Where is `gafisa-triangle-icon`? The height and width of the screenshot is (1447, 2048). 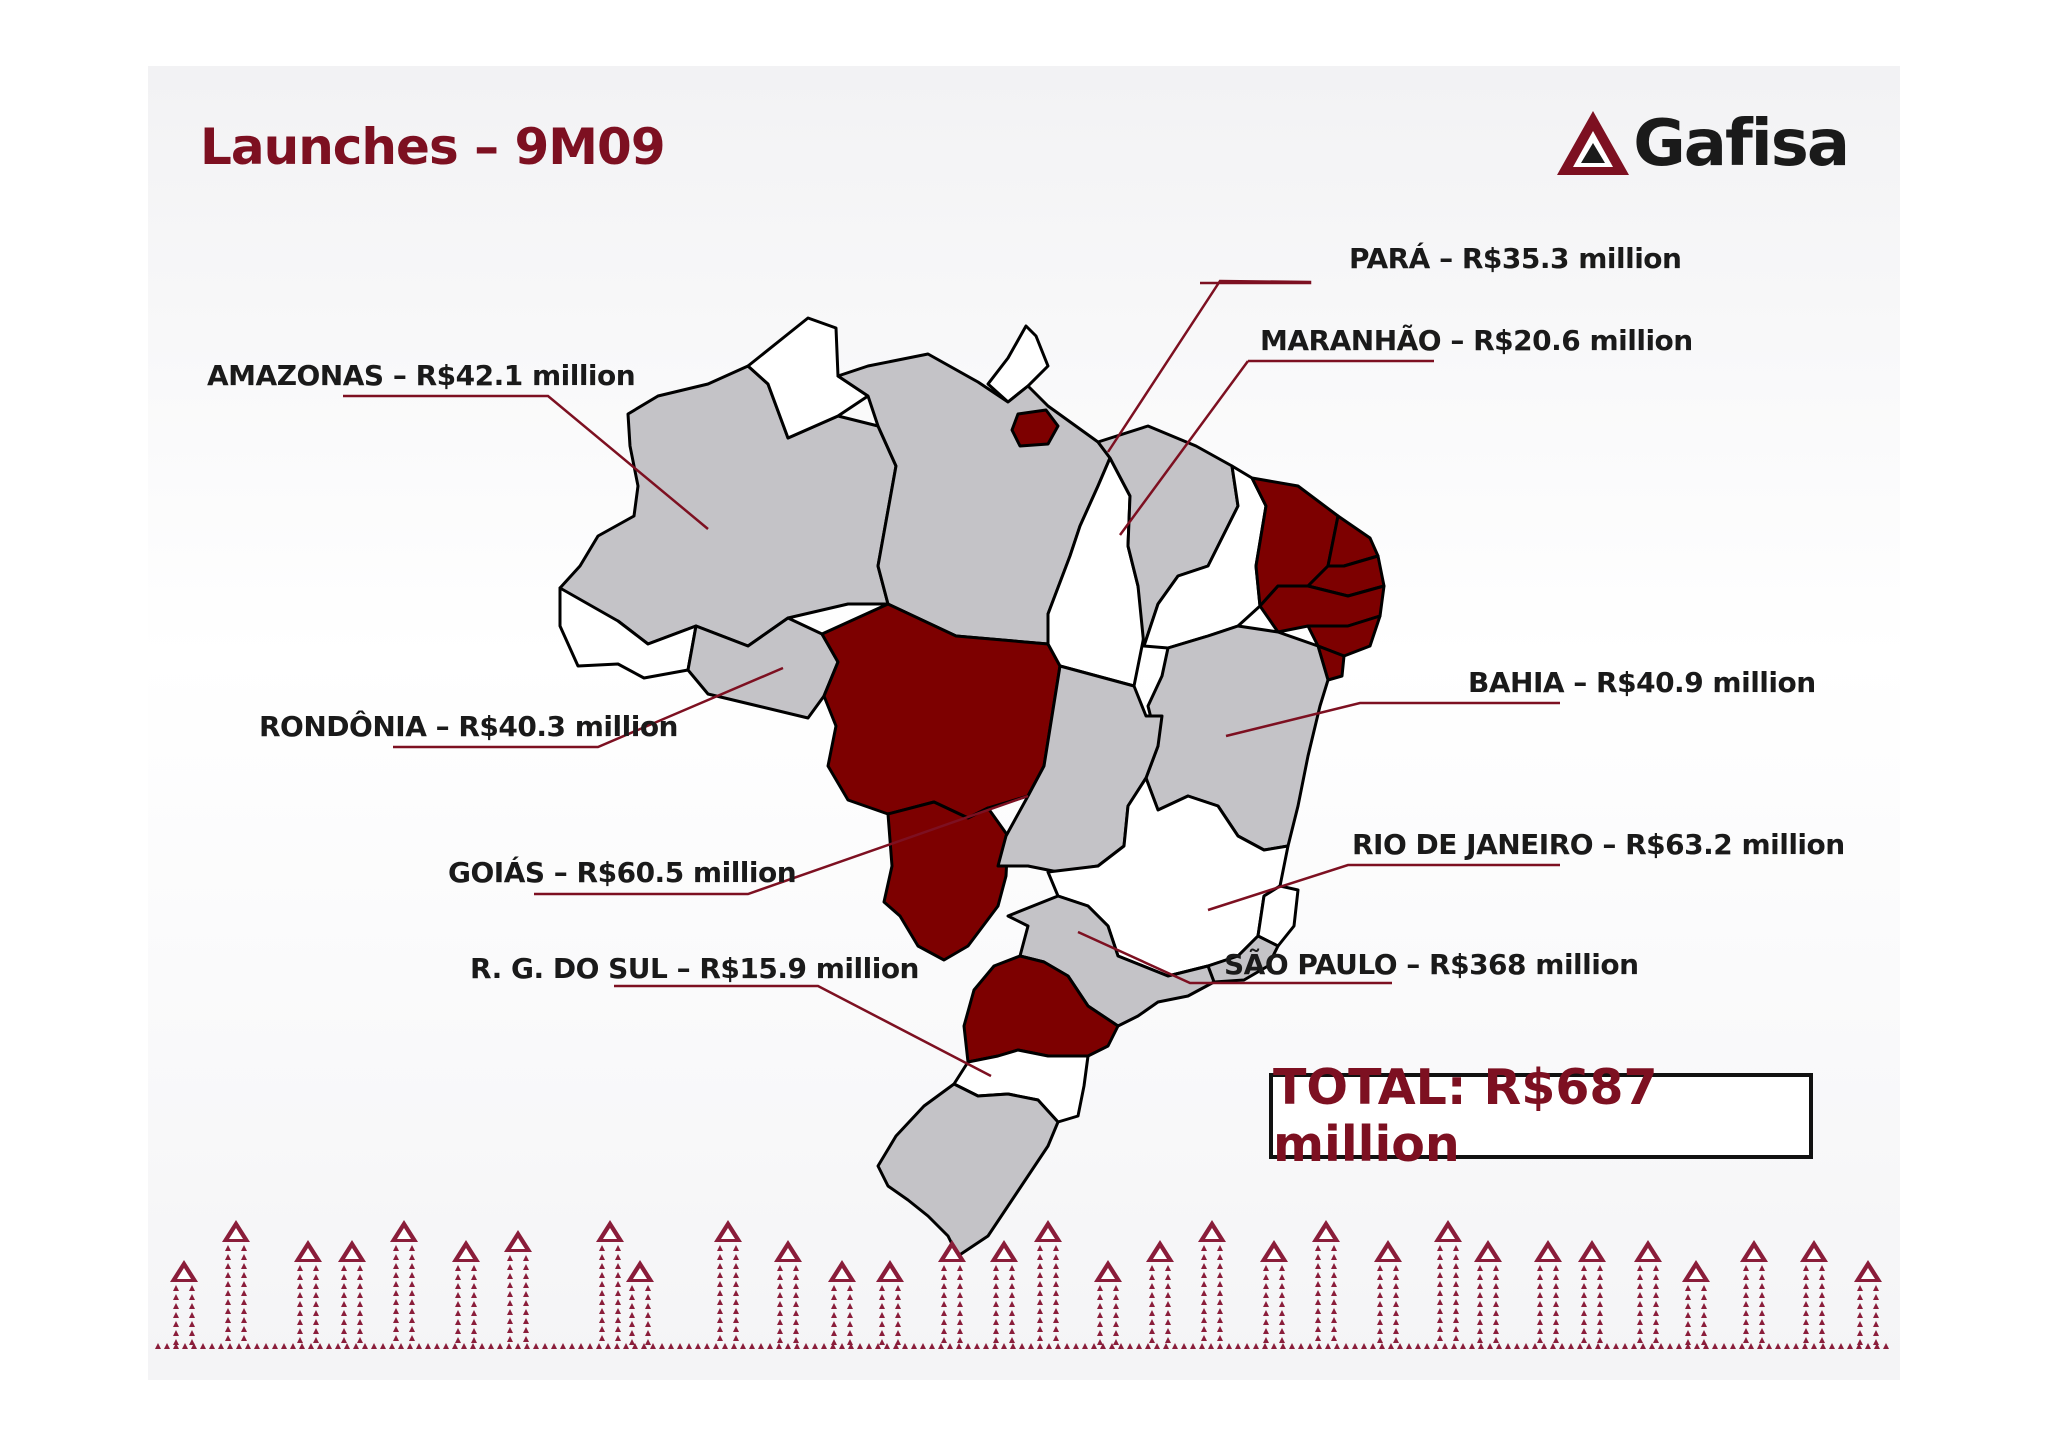 gafisa-triangle-icon is located at coordinates (1593, 143).